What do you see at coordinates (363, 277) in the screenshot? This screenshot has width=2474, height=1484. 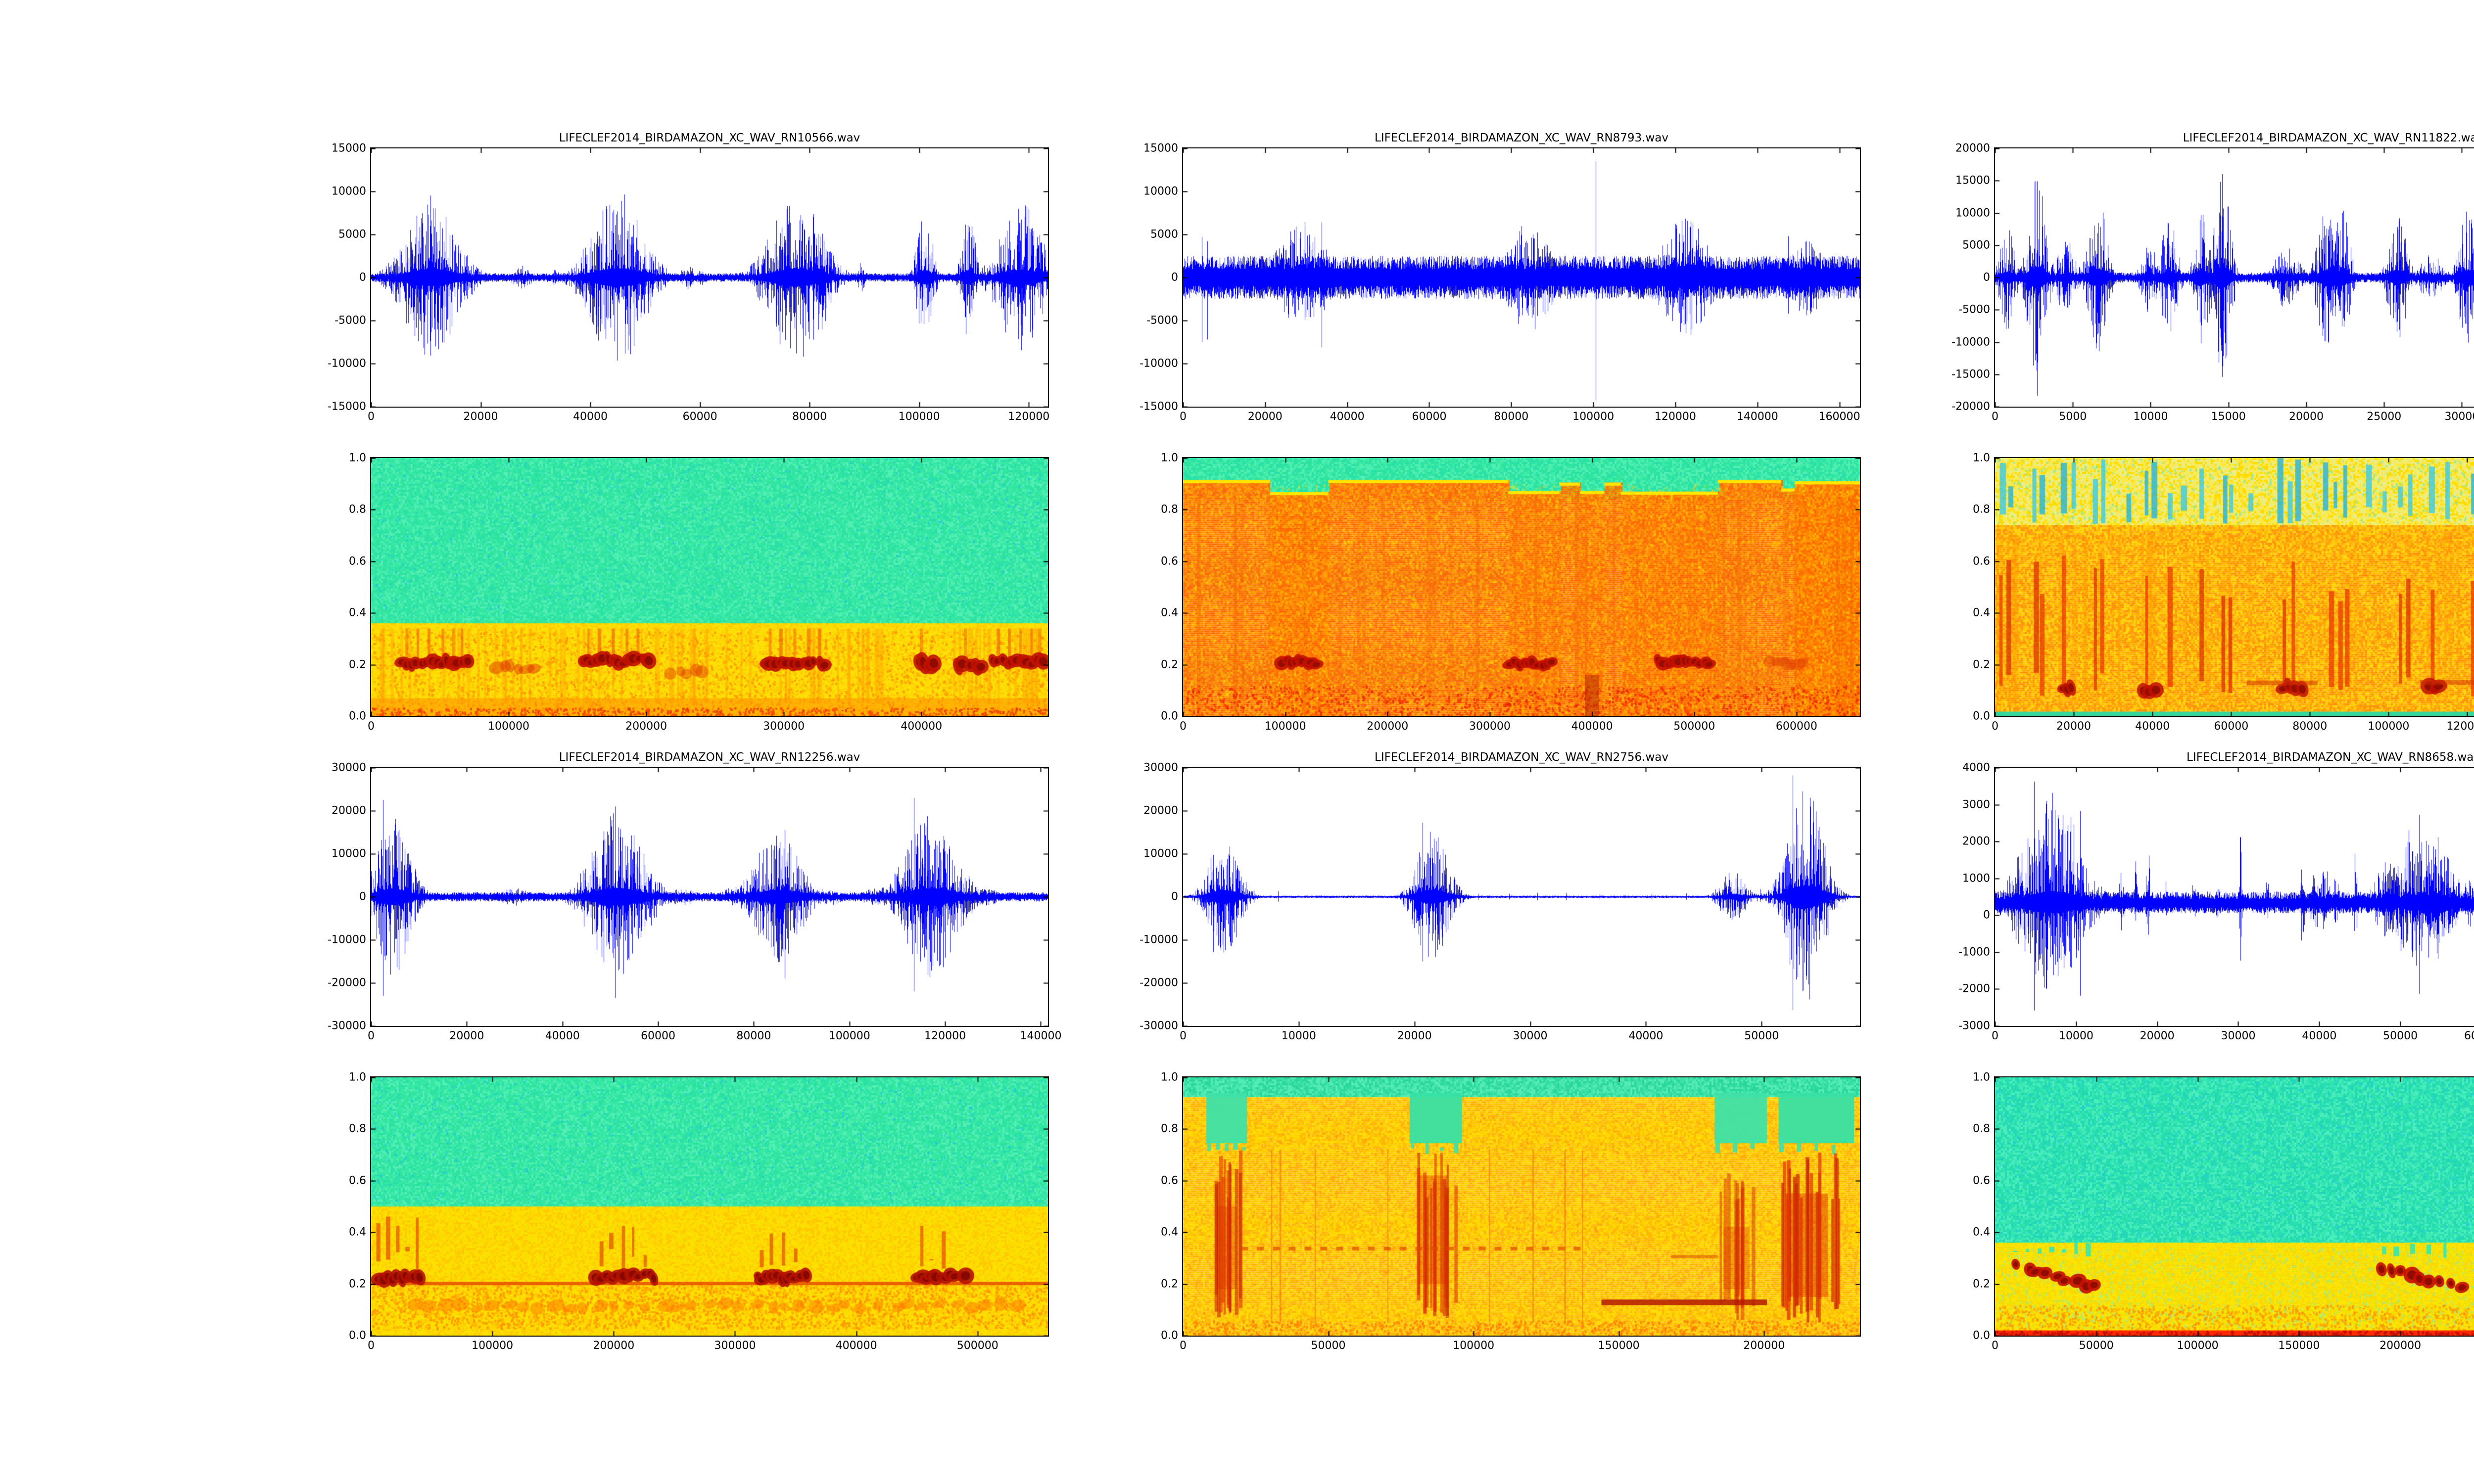 I see `y-tick-label: 0` at bounding box center [363, 277].